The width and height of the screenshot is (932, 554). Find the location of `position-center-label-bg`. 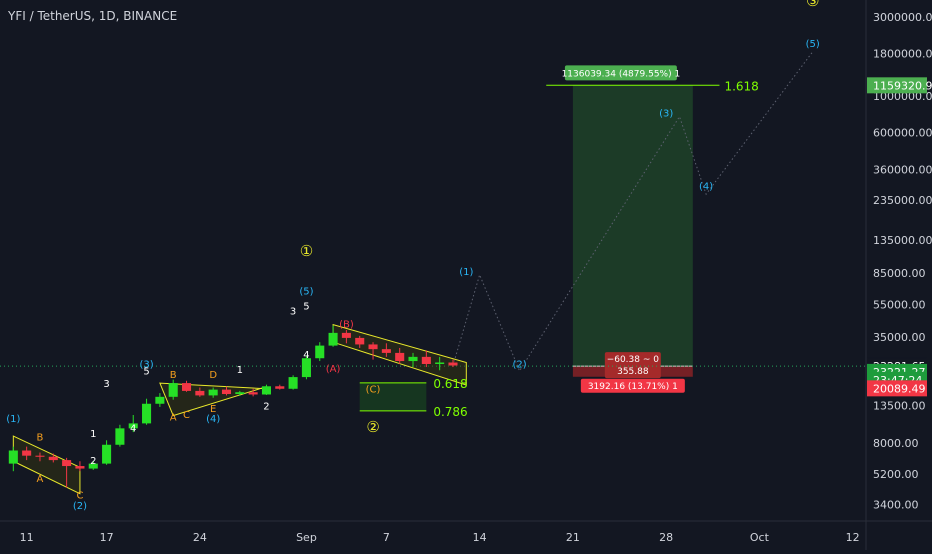

position-center-label-bg is located at coordinates (632, 365).